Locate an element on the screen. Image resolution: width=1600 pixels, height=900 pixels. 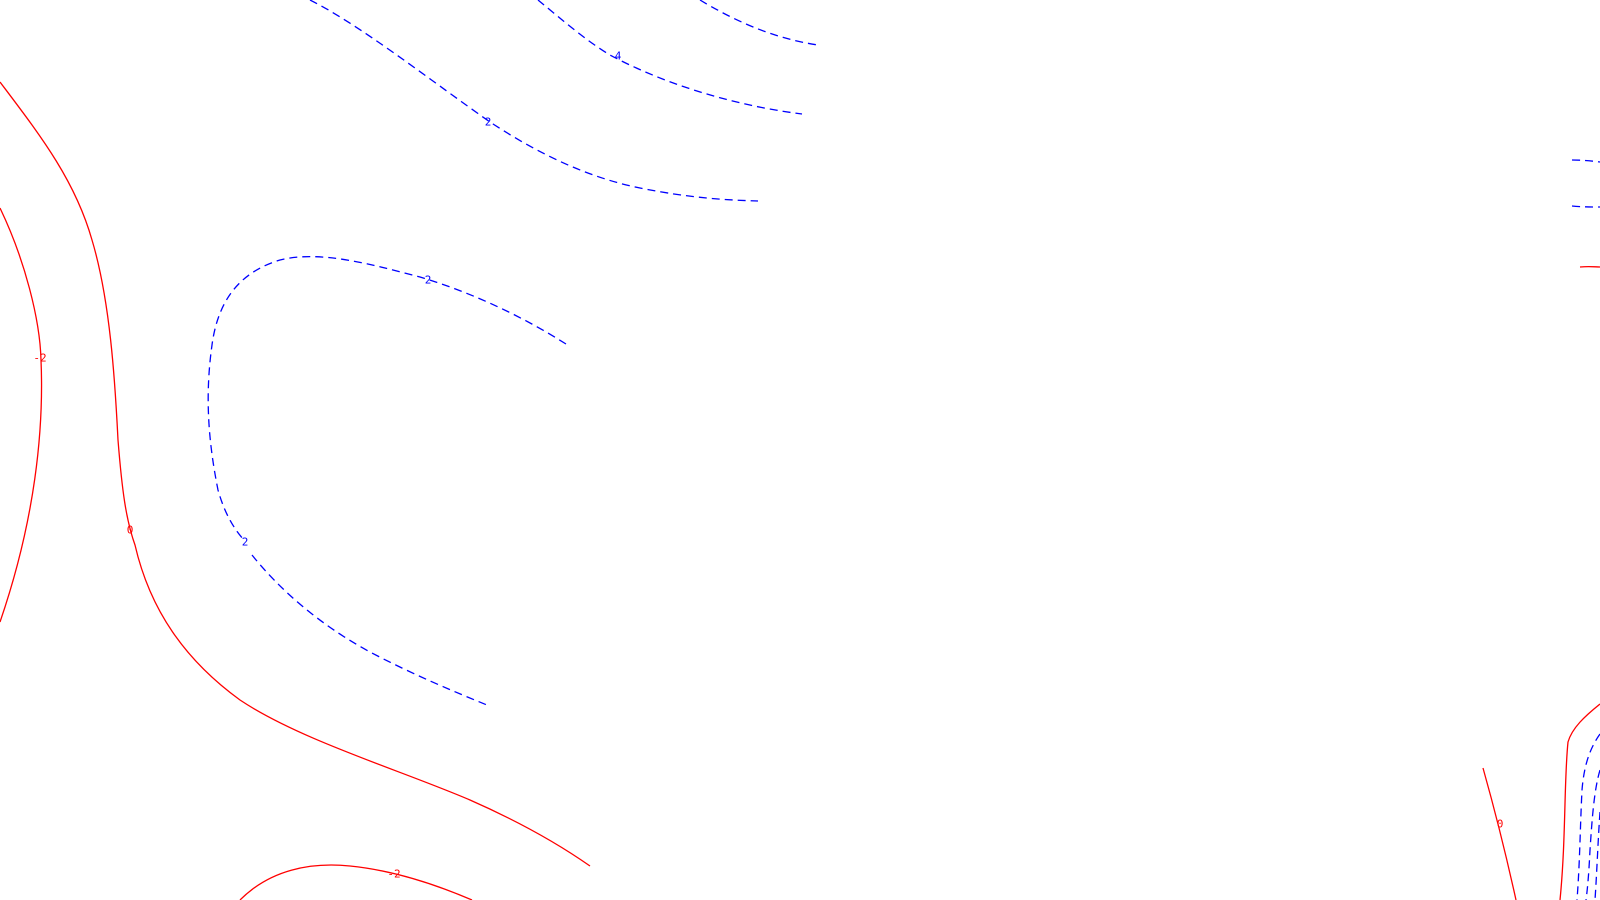
contour-line-c2 is located at coordinates (534, 101).